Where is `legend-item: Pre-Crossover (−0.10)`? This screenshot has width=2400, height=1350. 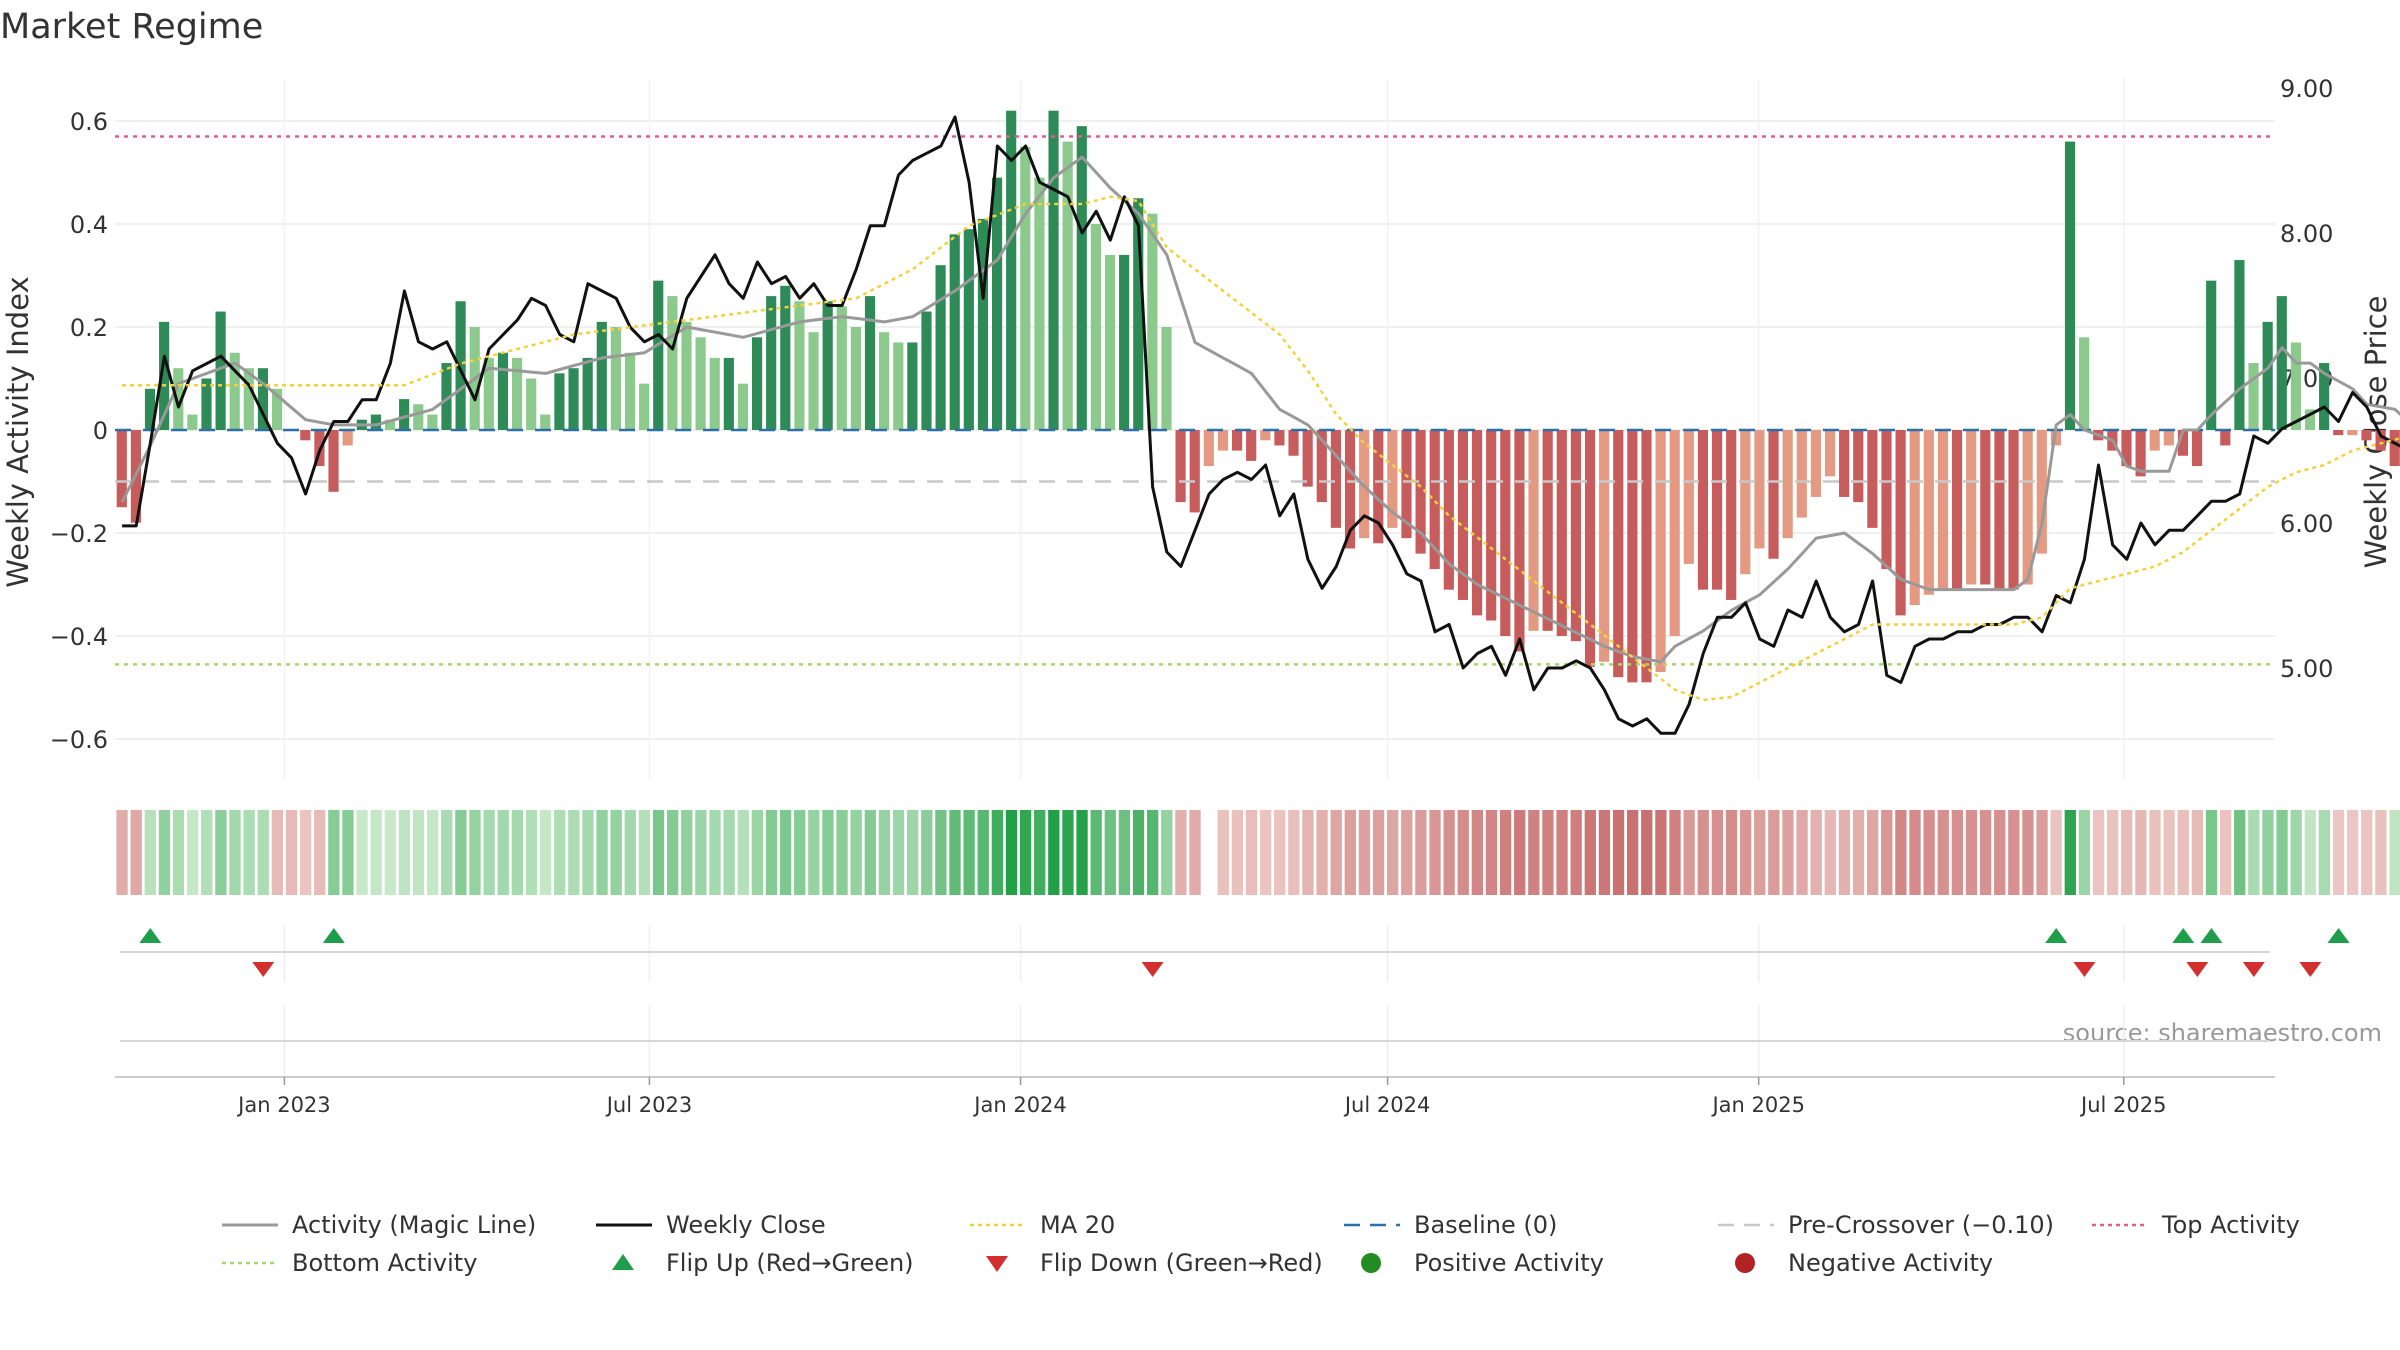
legend-item: Pre-Crossover (−0.10) is located at coordinates (1886, 1225).